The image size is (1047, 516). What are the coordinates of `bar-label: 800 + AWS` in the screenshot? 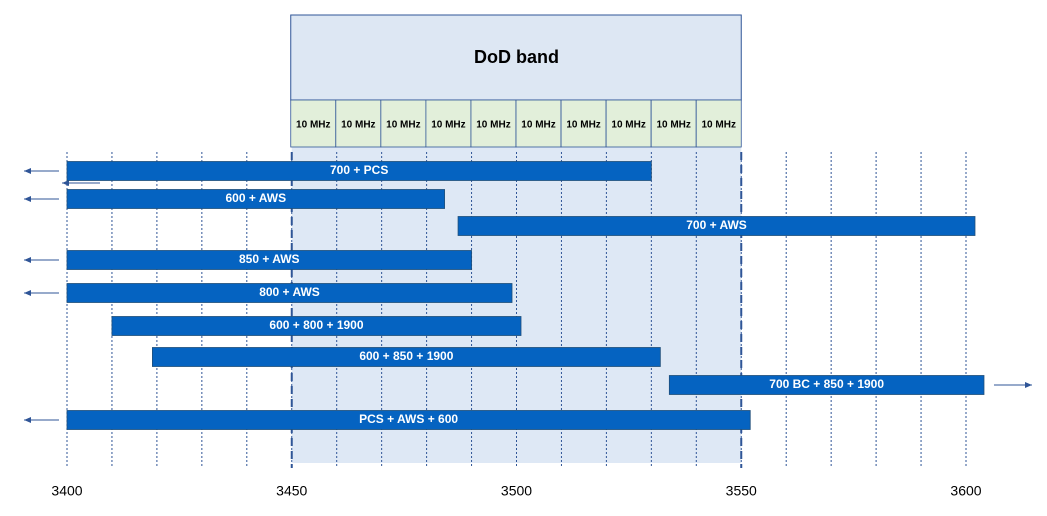 It's located at (289, 292).